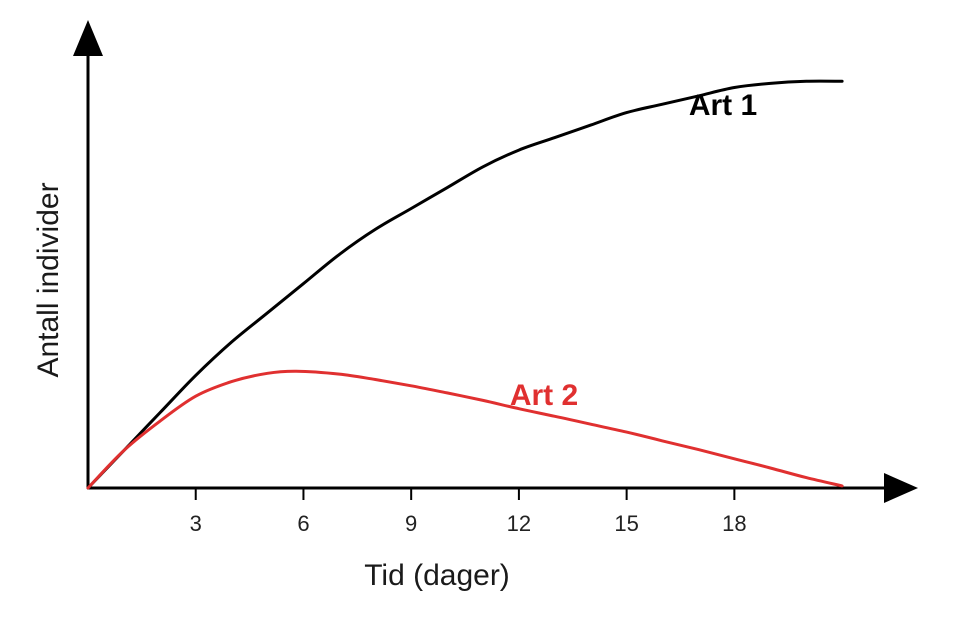  What do you see at coordinates (88, 38) in the screenshot?
I see `y-axis-arrowhead` at bounding box center [88, 38].